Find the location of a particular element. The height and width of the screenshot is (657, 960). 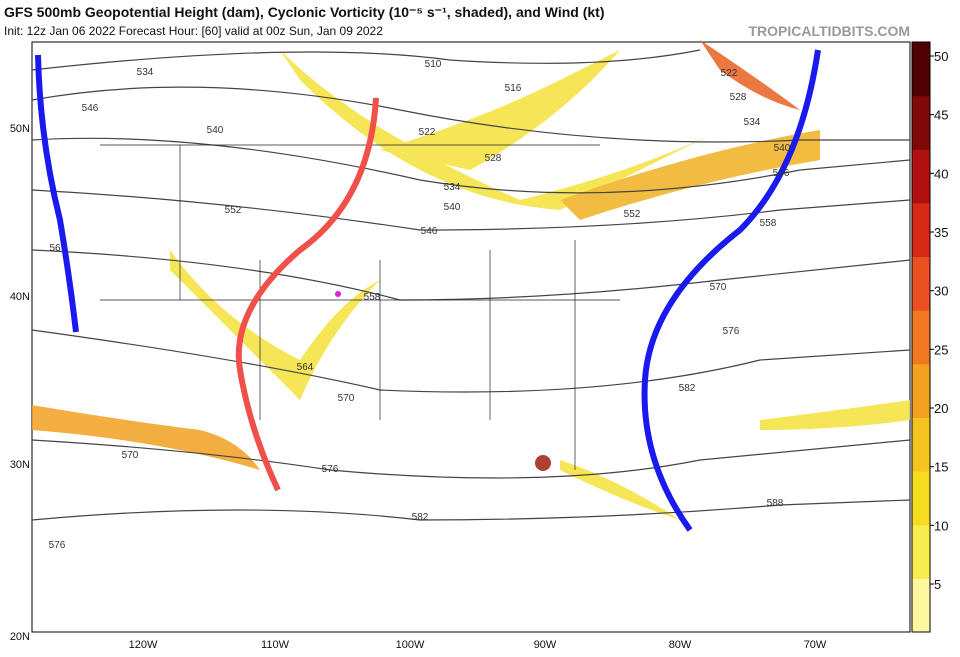

colorbar-tick-label: 35 is located at coordinates (941, 232).